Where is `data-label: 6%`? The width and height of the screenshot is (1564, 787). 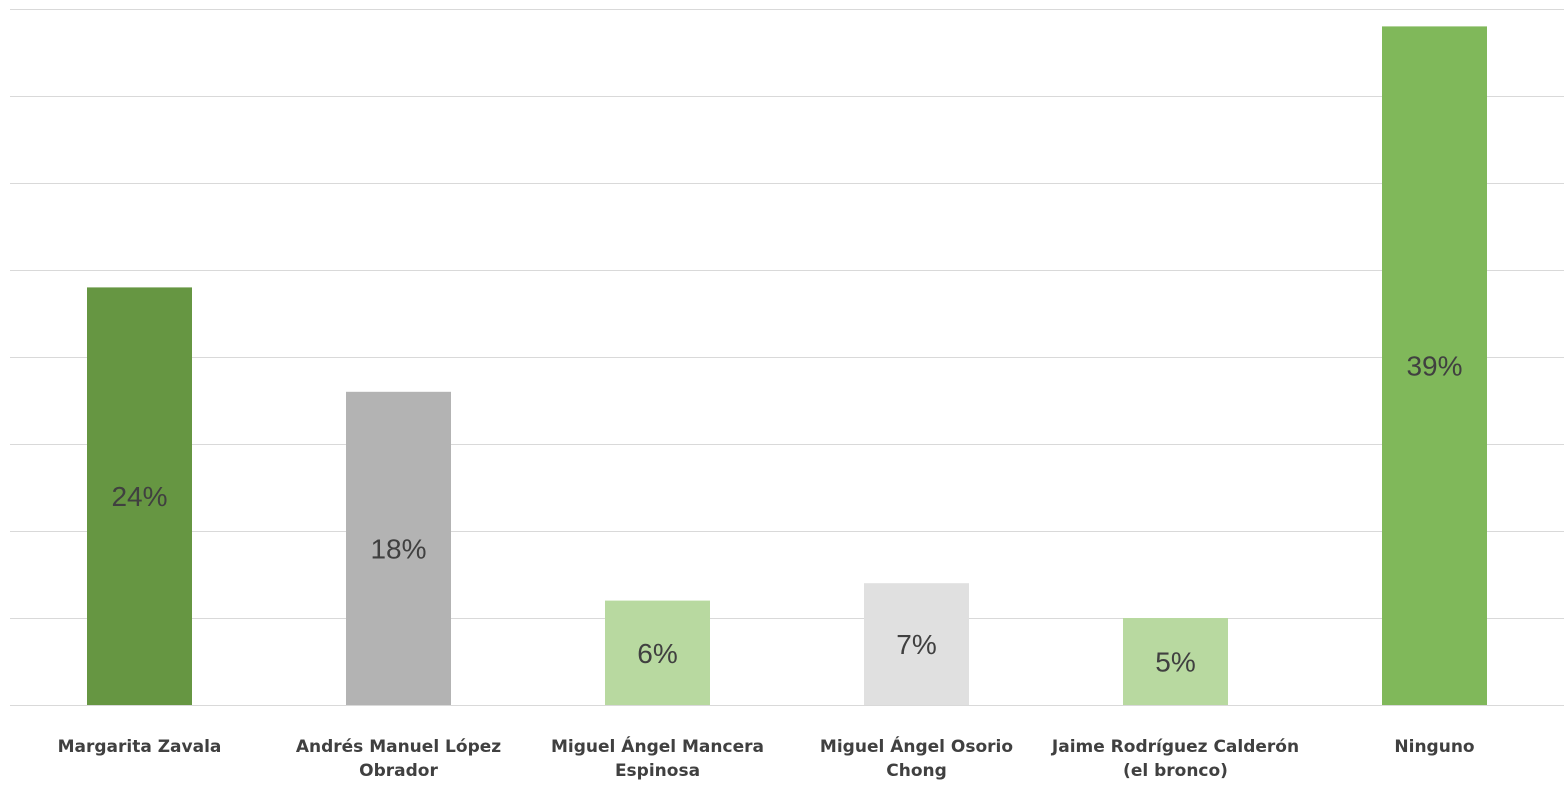
data-label: 6% is located at coordinates (657, 653).